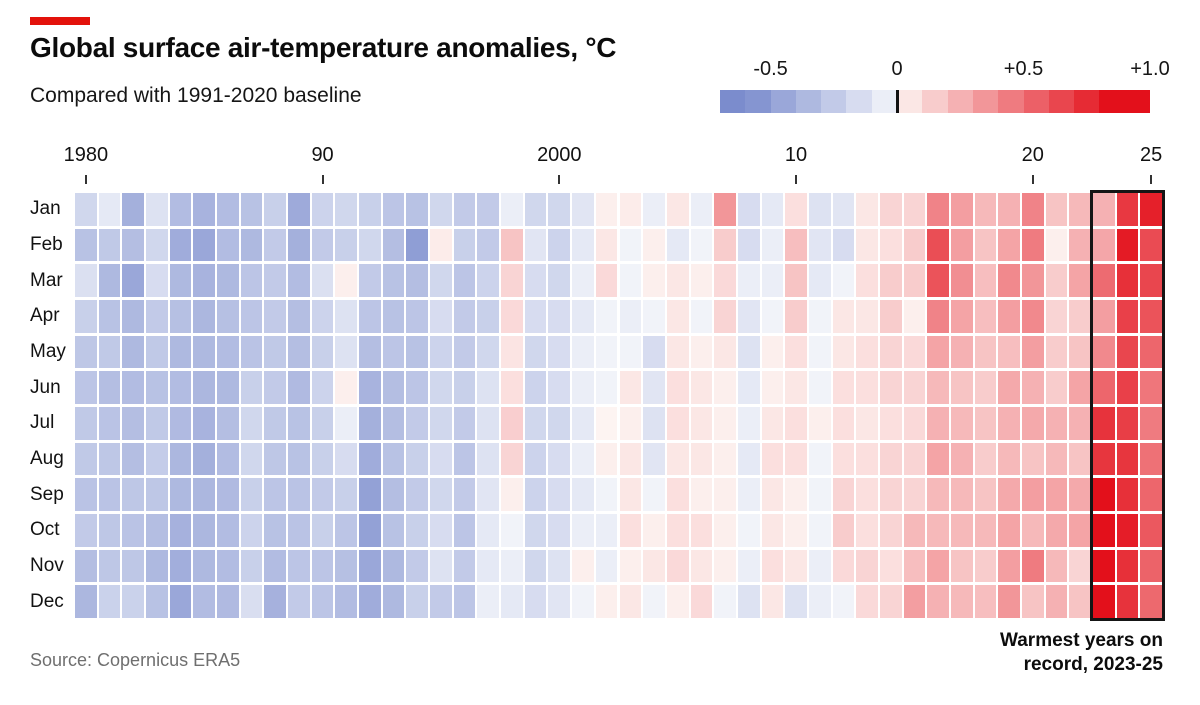 Image resolution: width=1200 pixels, height=705 pixels. What do you see at coordinates (796, 155) in the screenshot?
I see `year-label-10: 10` at bounding box center [796, 155].